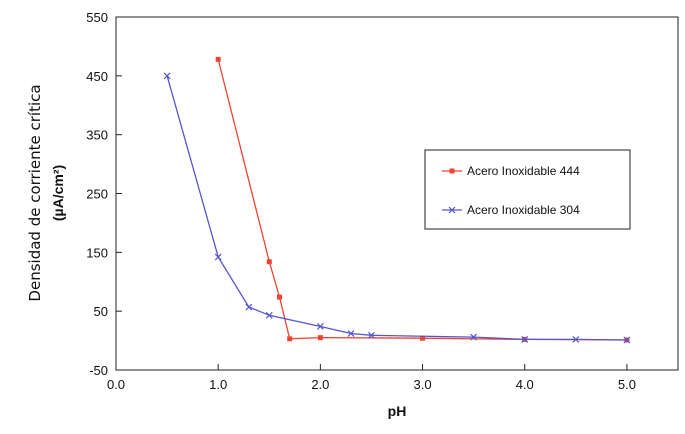 The height and width of the screenshot is (434, 685). What do you see at coordinates (218, 384) in the screenshot?
I see `x-tick-label: 1.0` at bounding box center [218, 384].